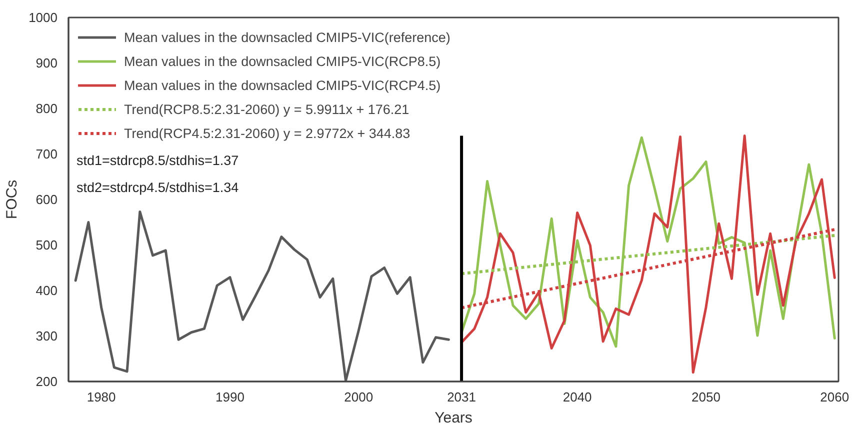 This screenshot has height=431, width=860. What do you see at coordinates (267, 109) in the screenshot?
I see `legend-label: Trend(RCP8.5:2.31-2060) y = 5.9911x + 176.21` at bounding box center [267, 109].